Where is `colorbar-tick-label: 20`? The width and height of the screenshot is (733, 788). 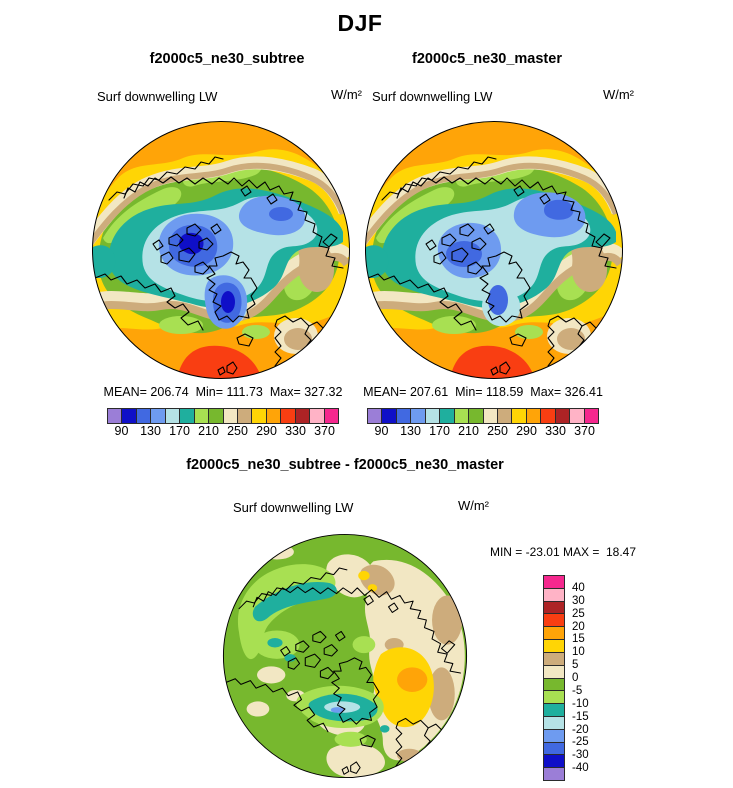 colorbar-tick-label: 20 is located at coordinates (578, 626).